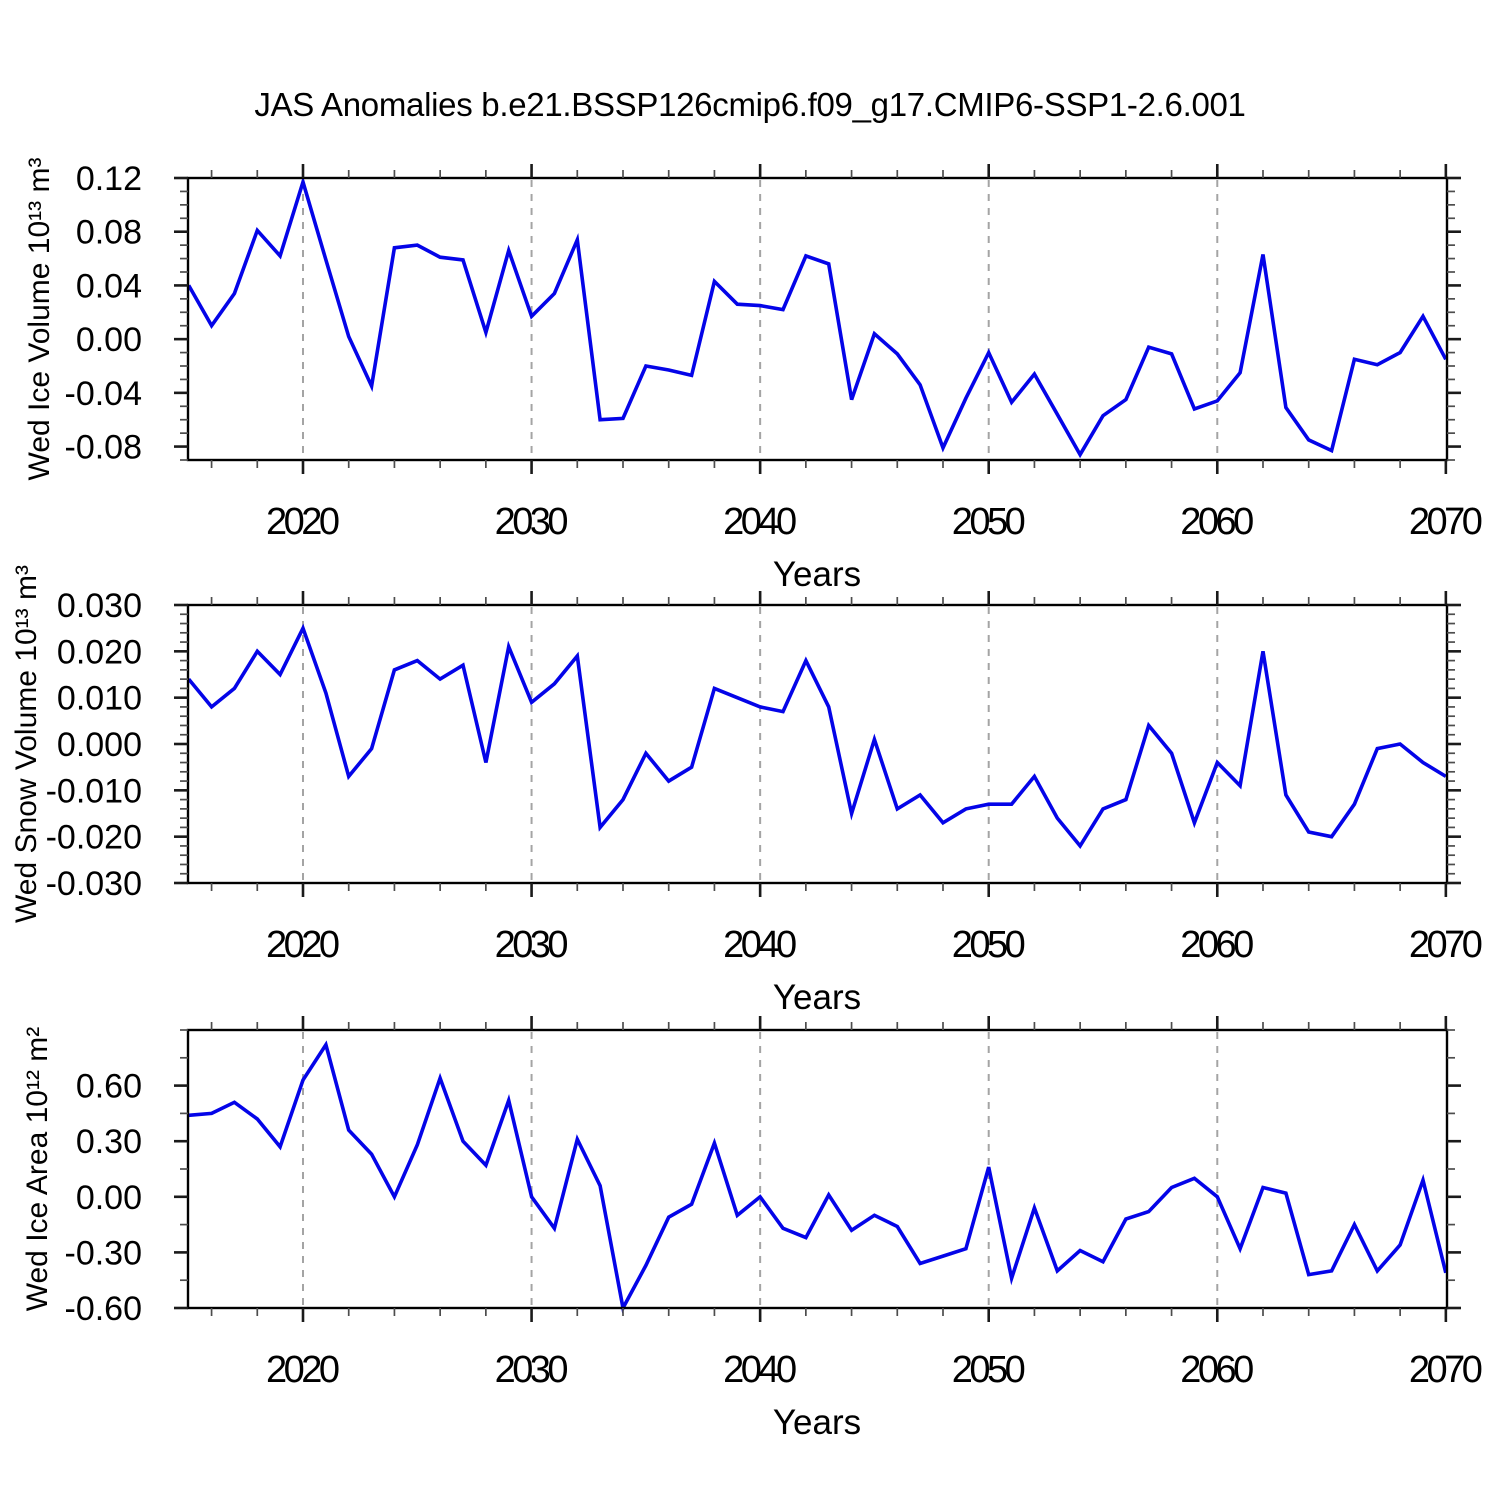  I want to click on y-tick-label: -0.60, so click(104, 1309).